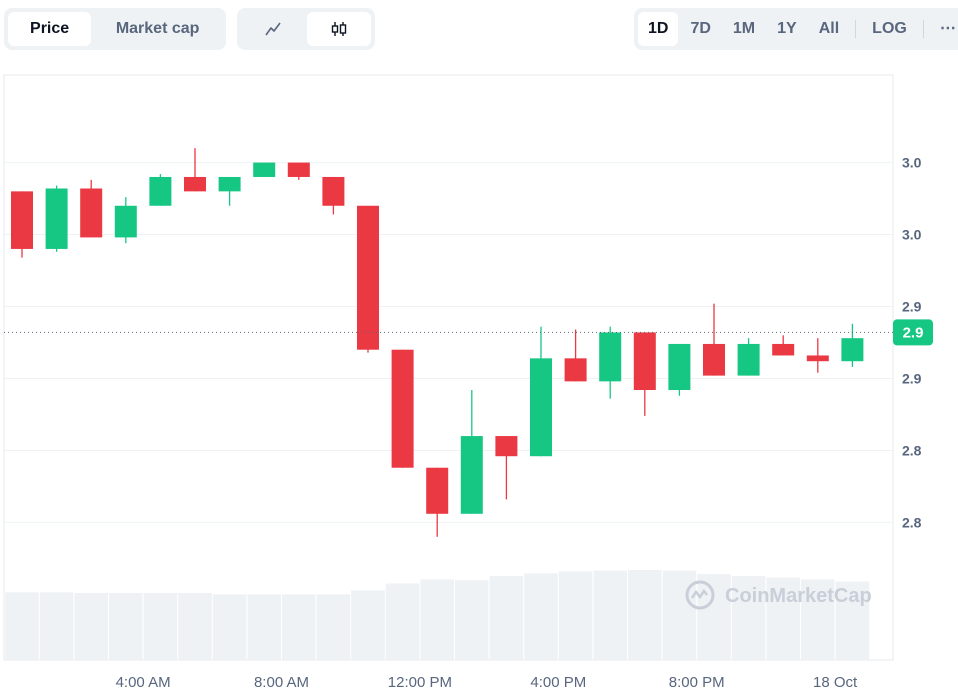 This screenshot has width=958, height=694. I want to click on x-tick-label: 8:00 PM, so click(697, 682).